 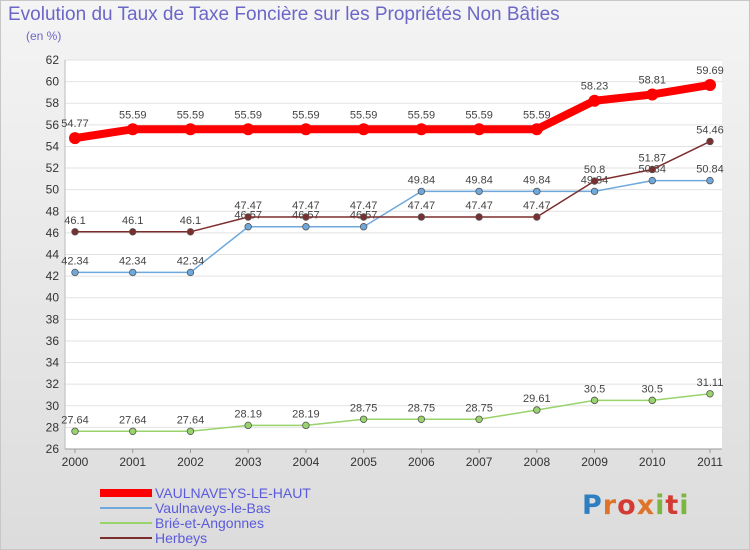 What do you see at coordinates (53, 233) in the screenshot?
I see `y-tick-label: 46` at bounding box center [53, 233].